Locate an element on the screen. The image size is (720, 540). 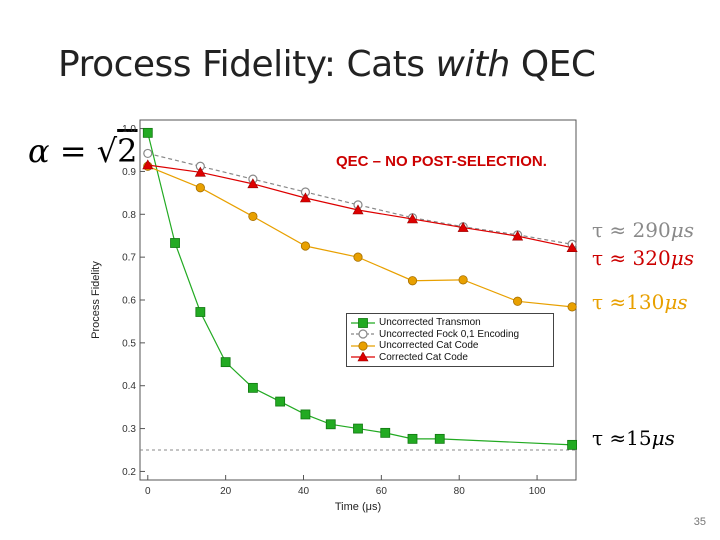
alpha-equation: α = √2 is located at coordinates (83, 151).